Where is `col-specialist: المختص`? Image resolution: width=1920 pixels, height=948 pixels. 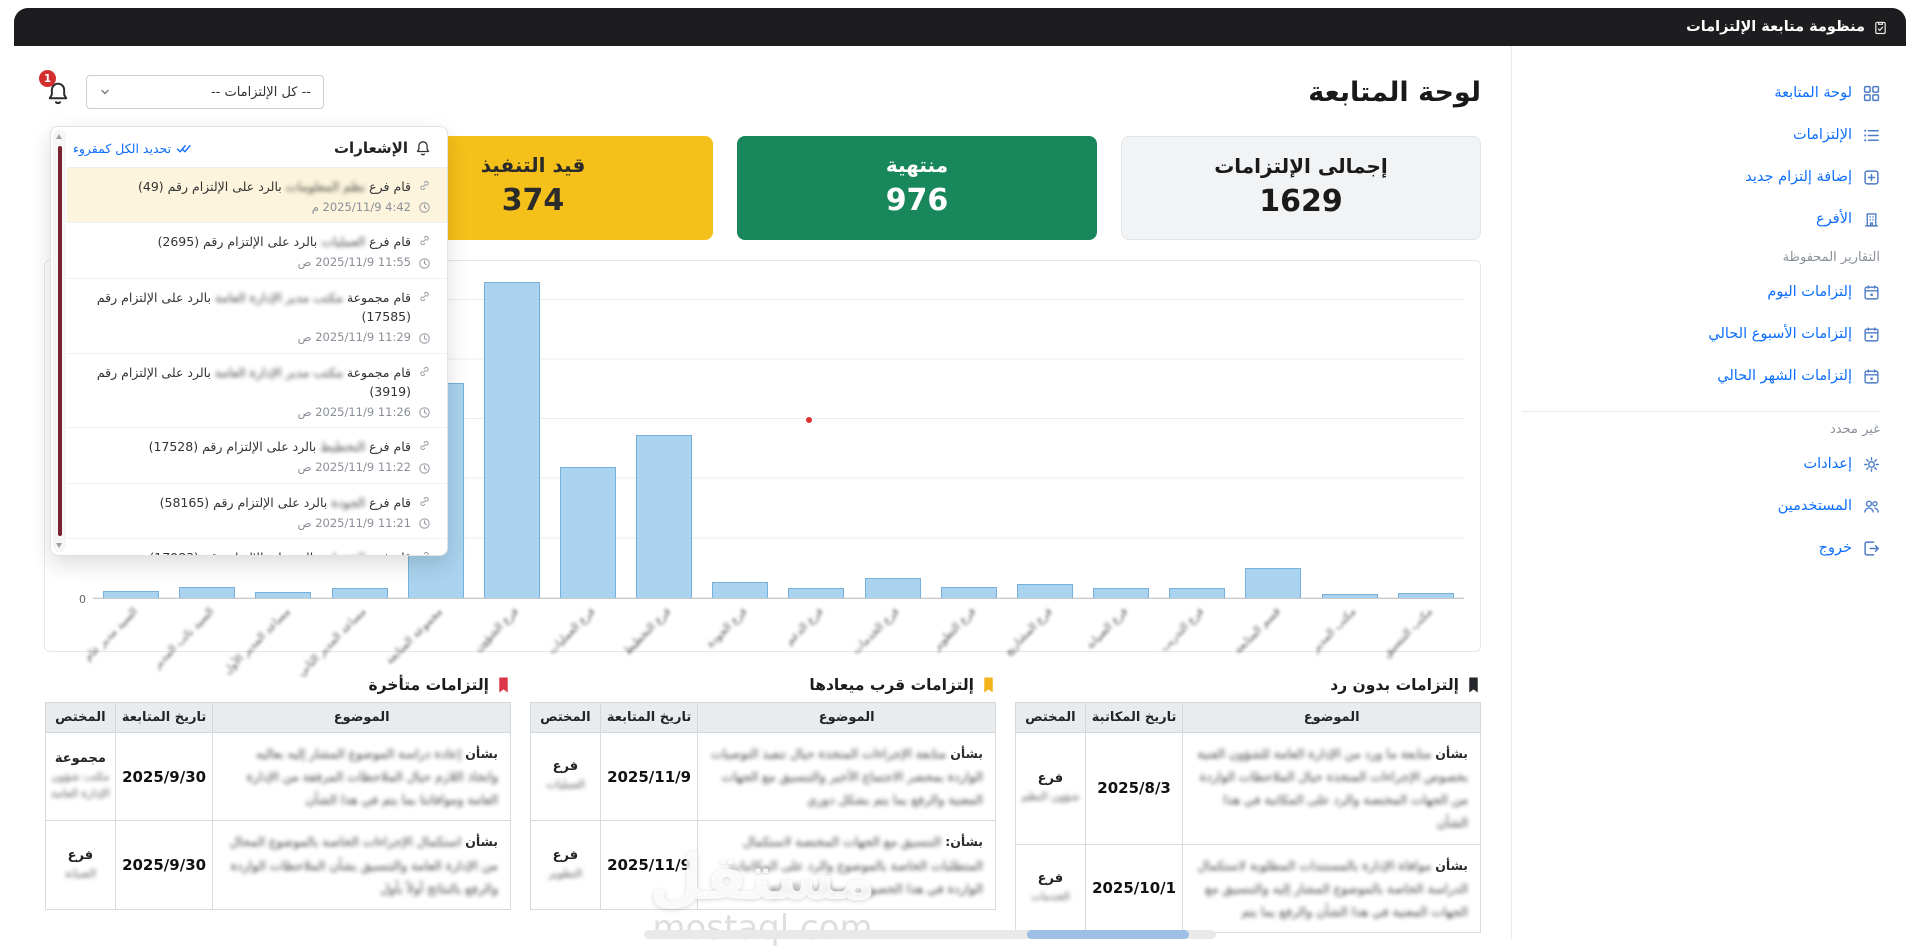 col-specialist: المختص is located at coordinates (1051, 718).